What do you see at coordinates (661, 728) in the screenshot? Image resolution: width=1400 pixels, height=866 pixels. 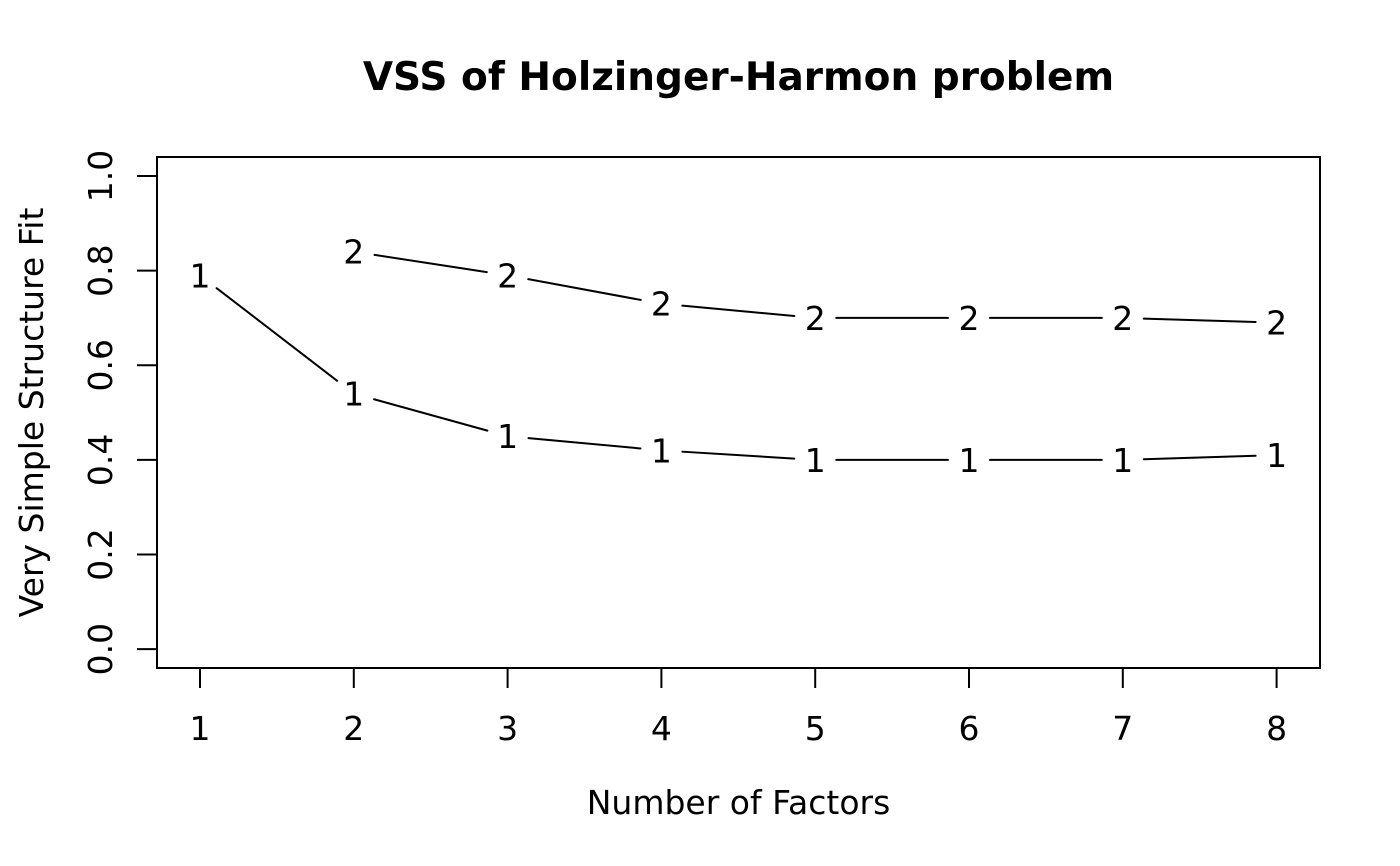 I see `x-tick-label: 4` at bounding box center [661, 728].